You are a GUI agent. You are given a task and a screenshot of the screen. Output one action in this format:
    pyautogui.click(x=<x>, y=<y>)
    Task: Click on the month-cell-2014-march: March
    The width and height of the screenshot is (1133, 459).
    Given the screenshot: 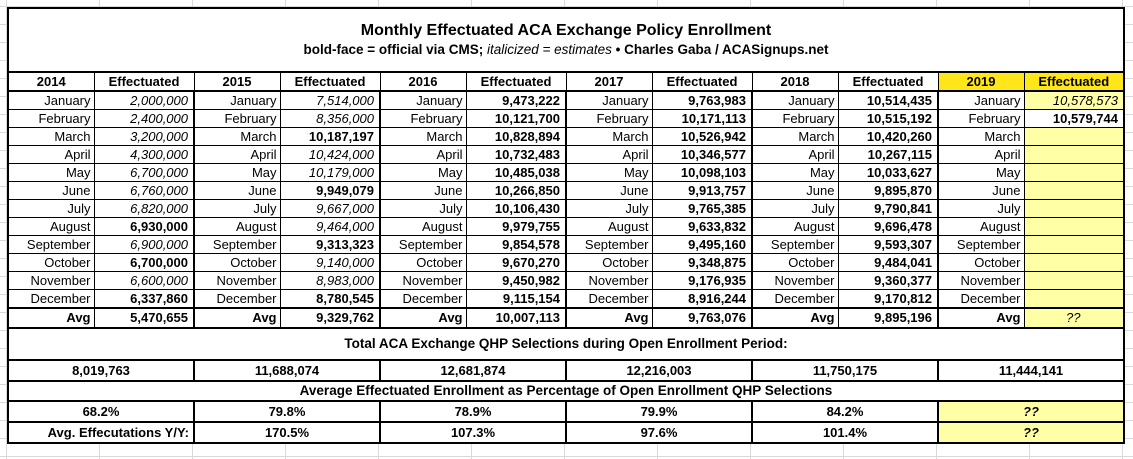 What is the action you would take?
    pyautogui.click(x=51, y=136)
    